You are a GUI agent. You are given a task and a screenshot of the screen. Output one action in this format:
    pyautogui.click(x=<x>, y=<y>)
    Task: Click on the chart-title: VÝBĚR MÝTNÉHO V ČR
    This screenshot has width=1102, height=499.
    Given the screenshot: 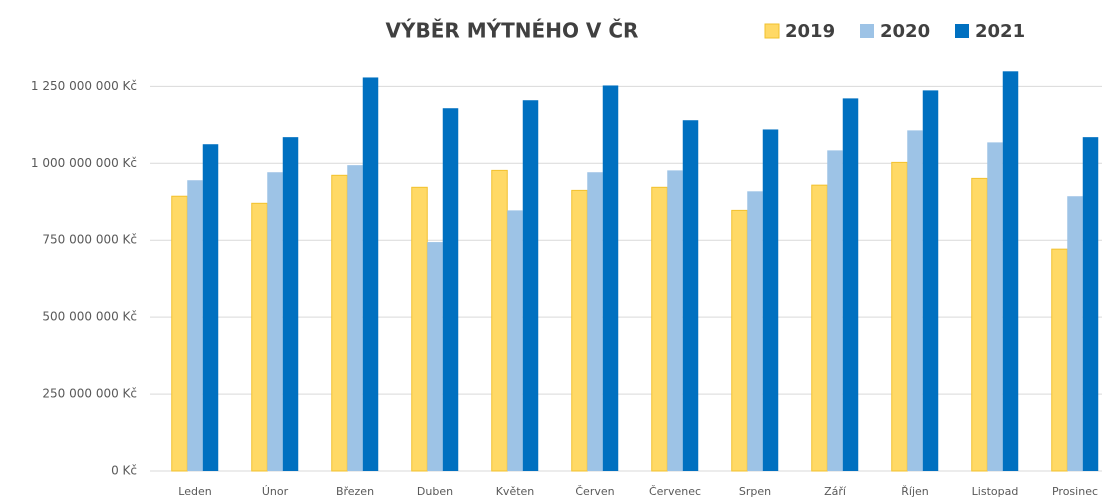 What is the action you would take?
    pyautogui.click(x=512, y=31)
    